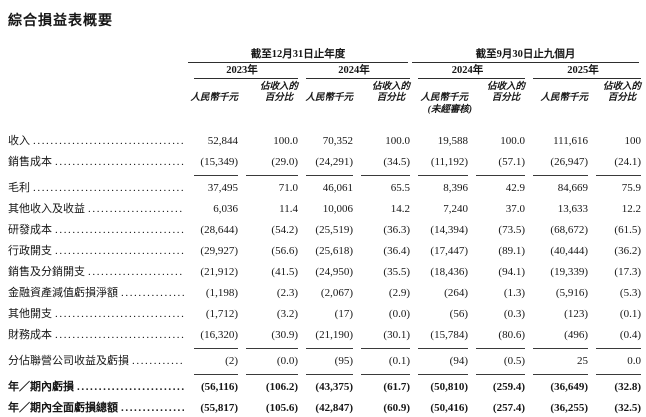 The width and height of the screenshot is (646, 417). What do you see at coordinates (514, 361) in the screenshot?
I see `cell-percent: (0.5)` at bounding box center [514, 361].